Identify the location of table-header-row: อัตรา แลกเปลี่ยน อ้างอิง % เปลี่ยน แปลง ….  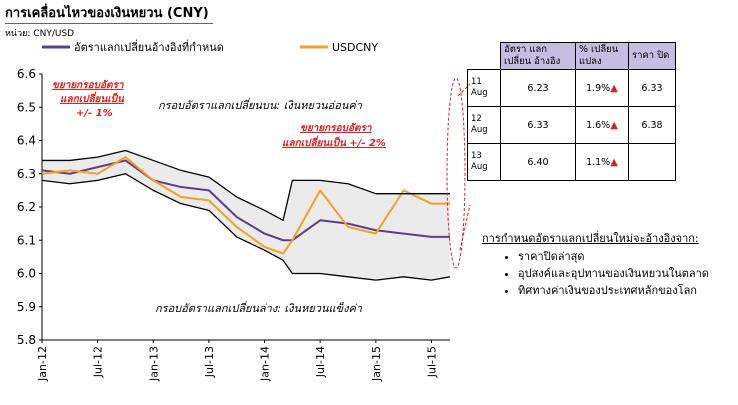
(571, 56).